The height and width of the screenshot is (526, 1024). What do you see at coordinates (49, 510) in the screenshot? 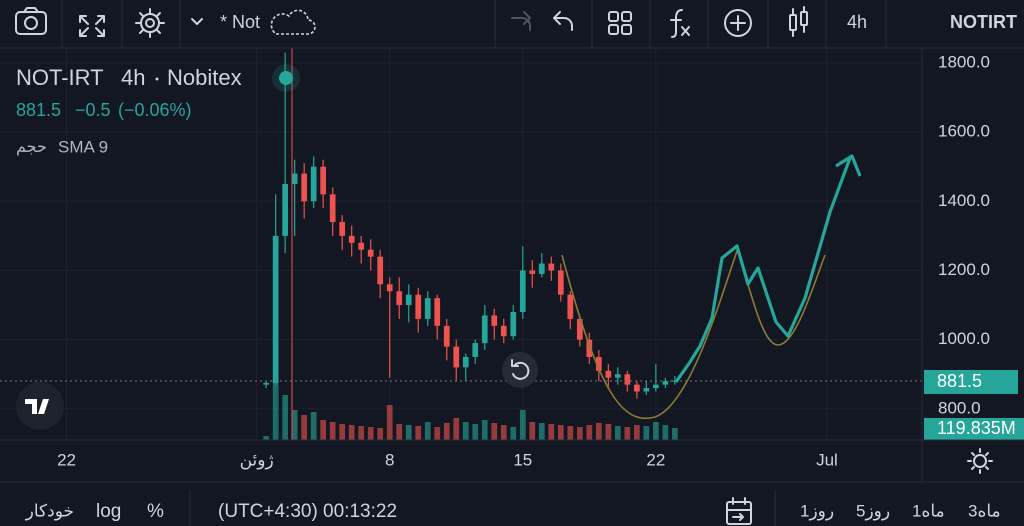
I see `auto-scale-button: خودکار` at bounding box center [49, 510].